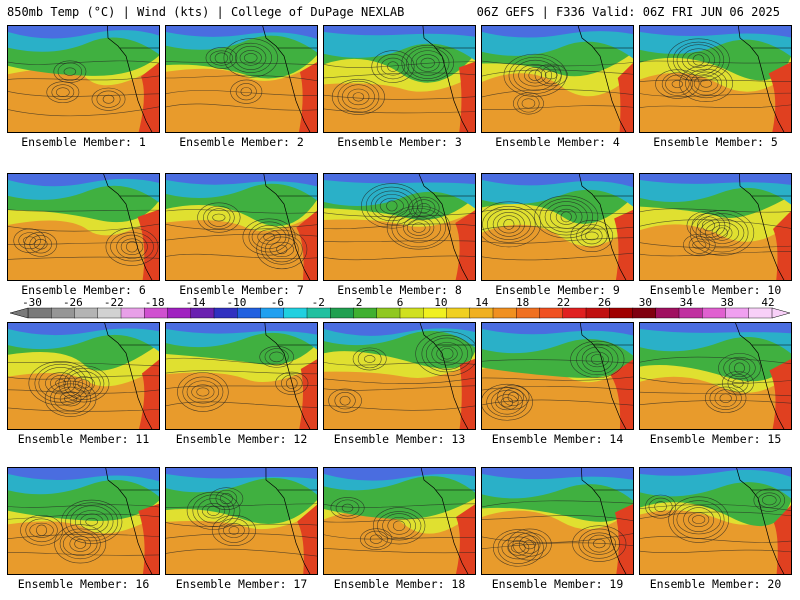 Image resolution: width=800 pixels, height=600 pixels. I want to click on ensemble-member-label: Ensemble Member: 3, so click(399, 142).